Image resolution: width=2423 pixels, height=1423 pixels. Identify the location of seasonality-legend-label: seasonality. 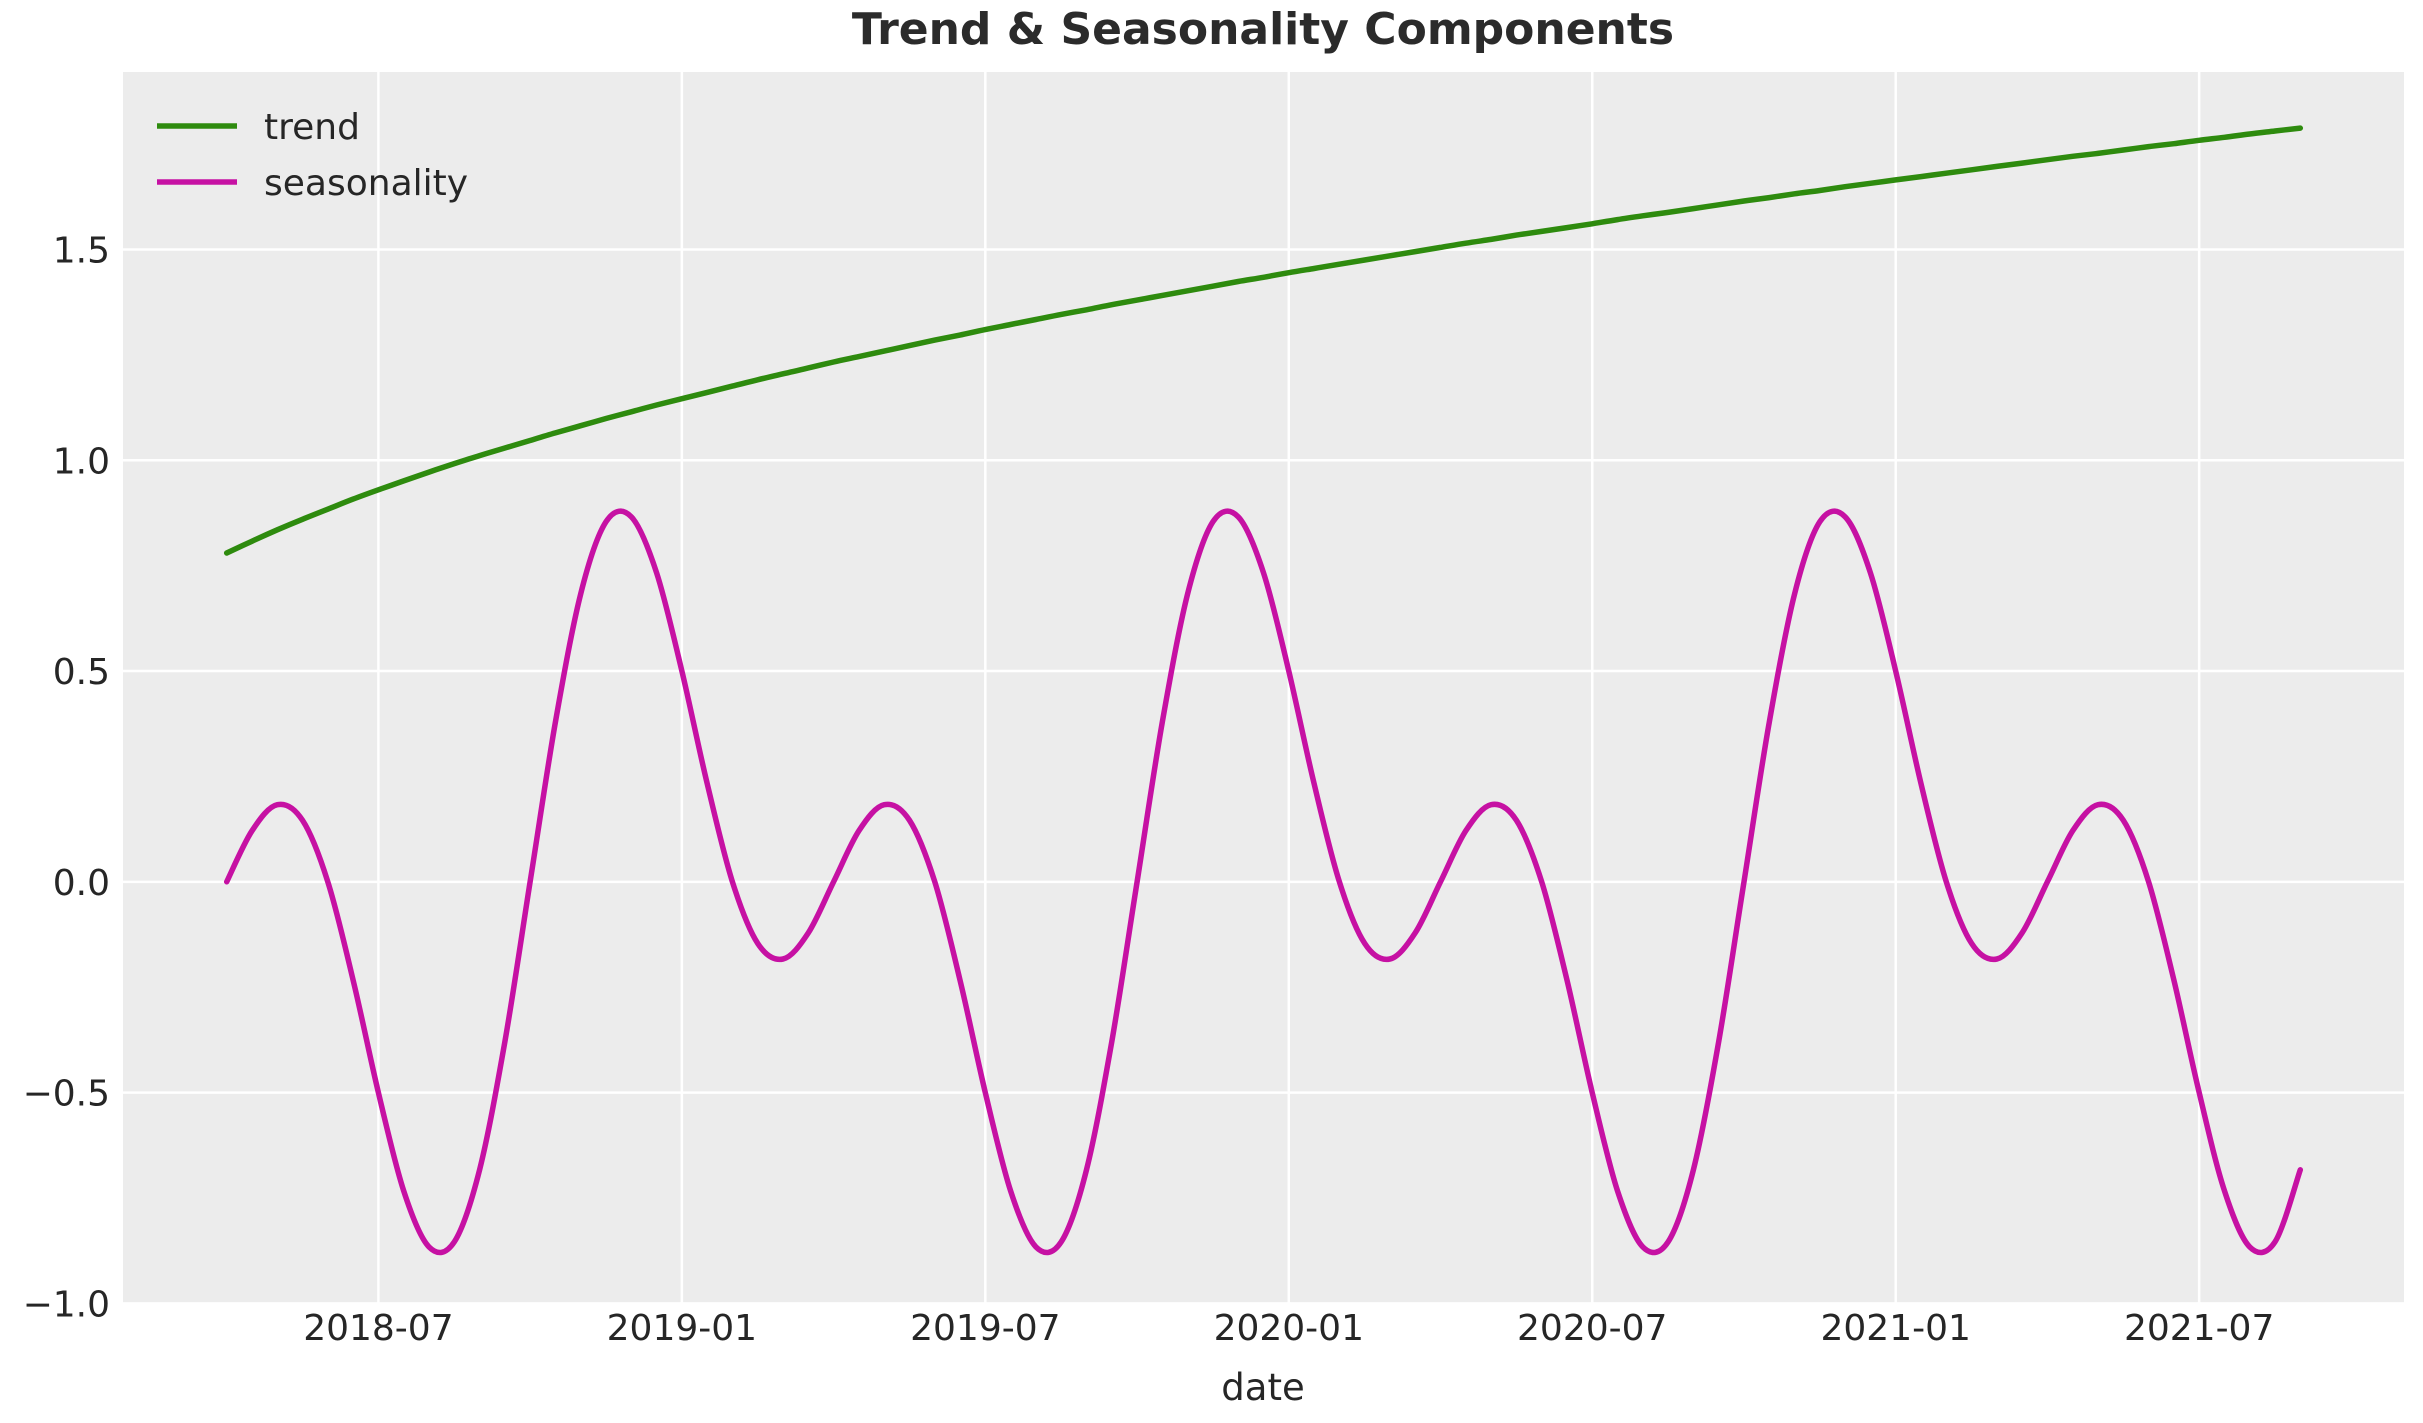
(366, 183).